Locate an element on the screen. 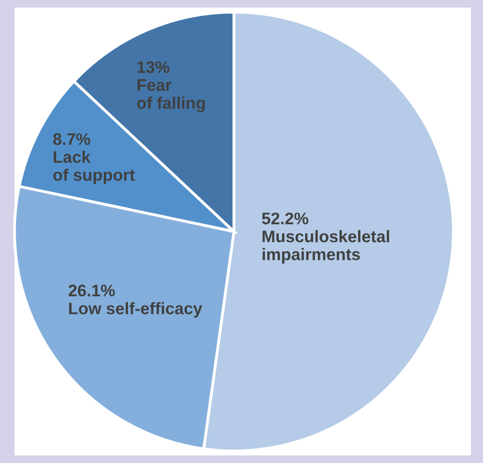  data-label: 13% is located at coordinates (154, 67).